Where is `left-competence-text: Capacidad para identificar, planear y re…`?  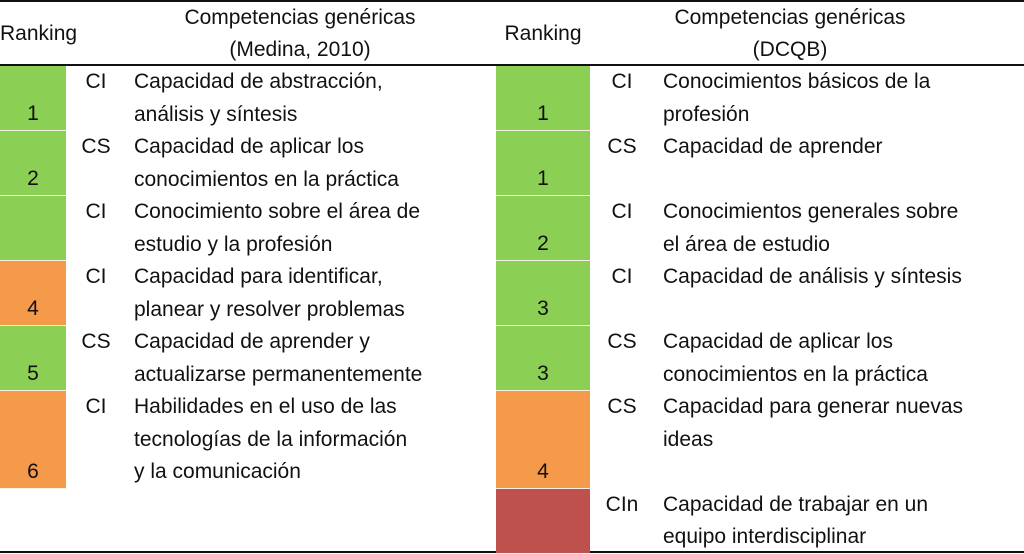
left-competence-text: Capacidad para identificar, planear y re… is located at coordinates (269, 293).